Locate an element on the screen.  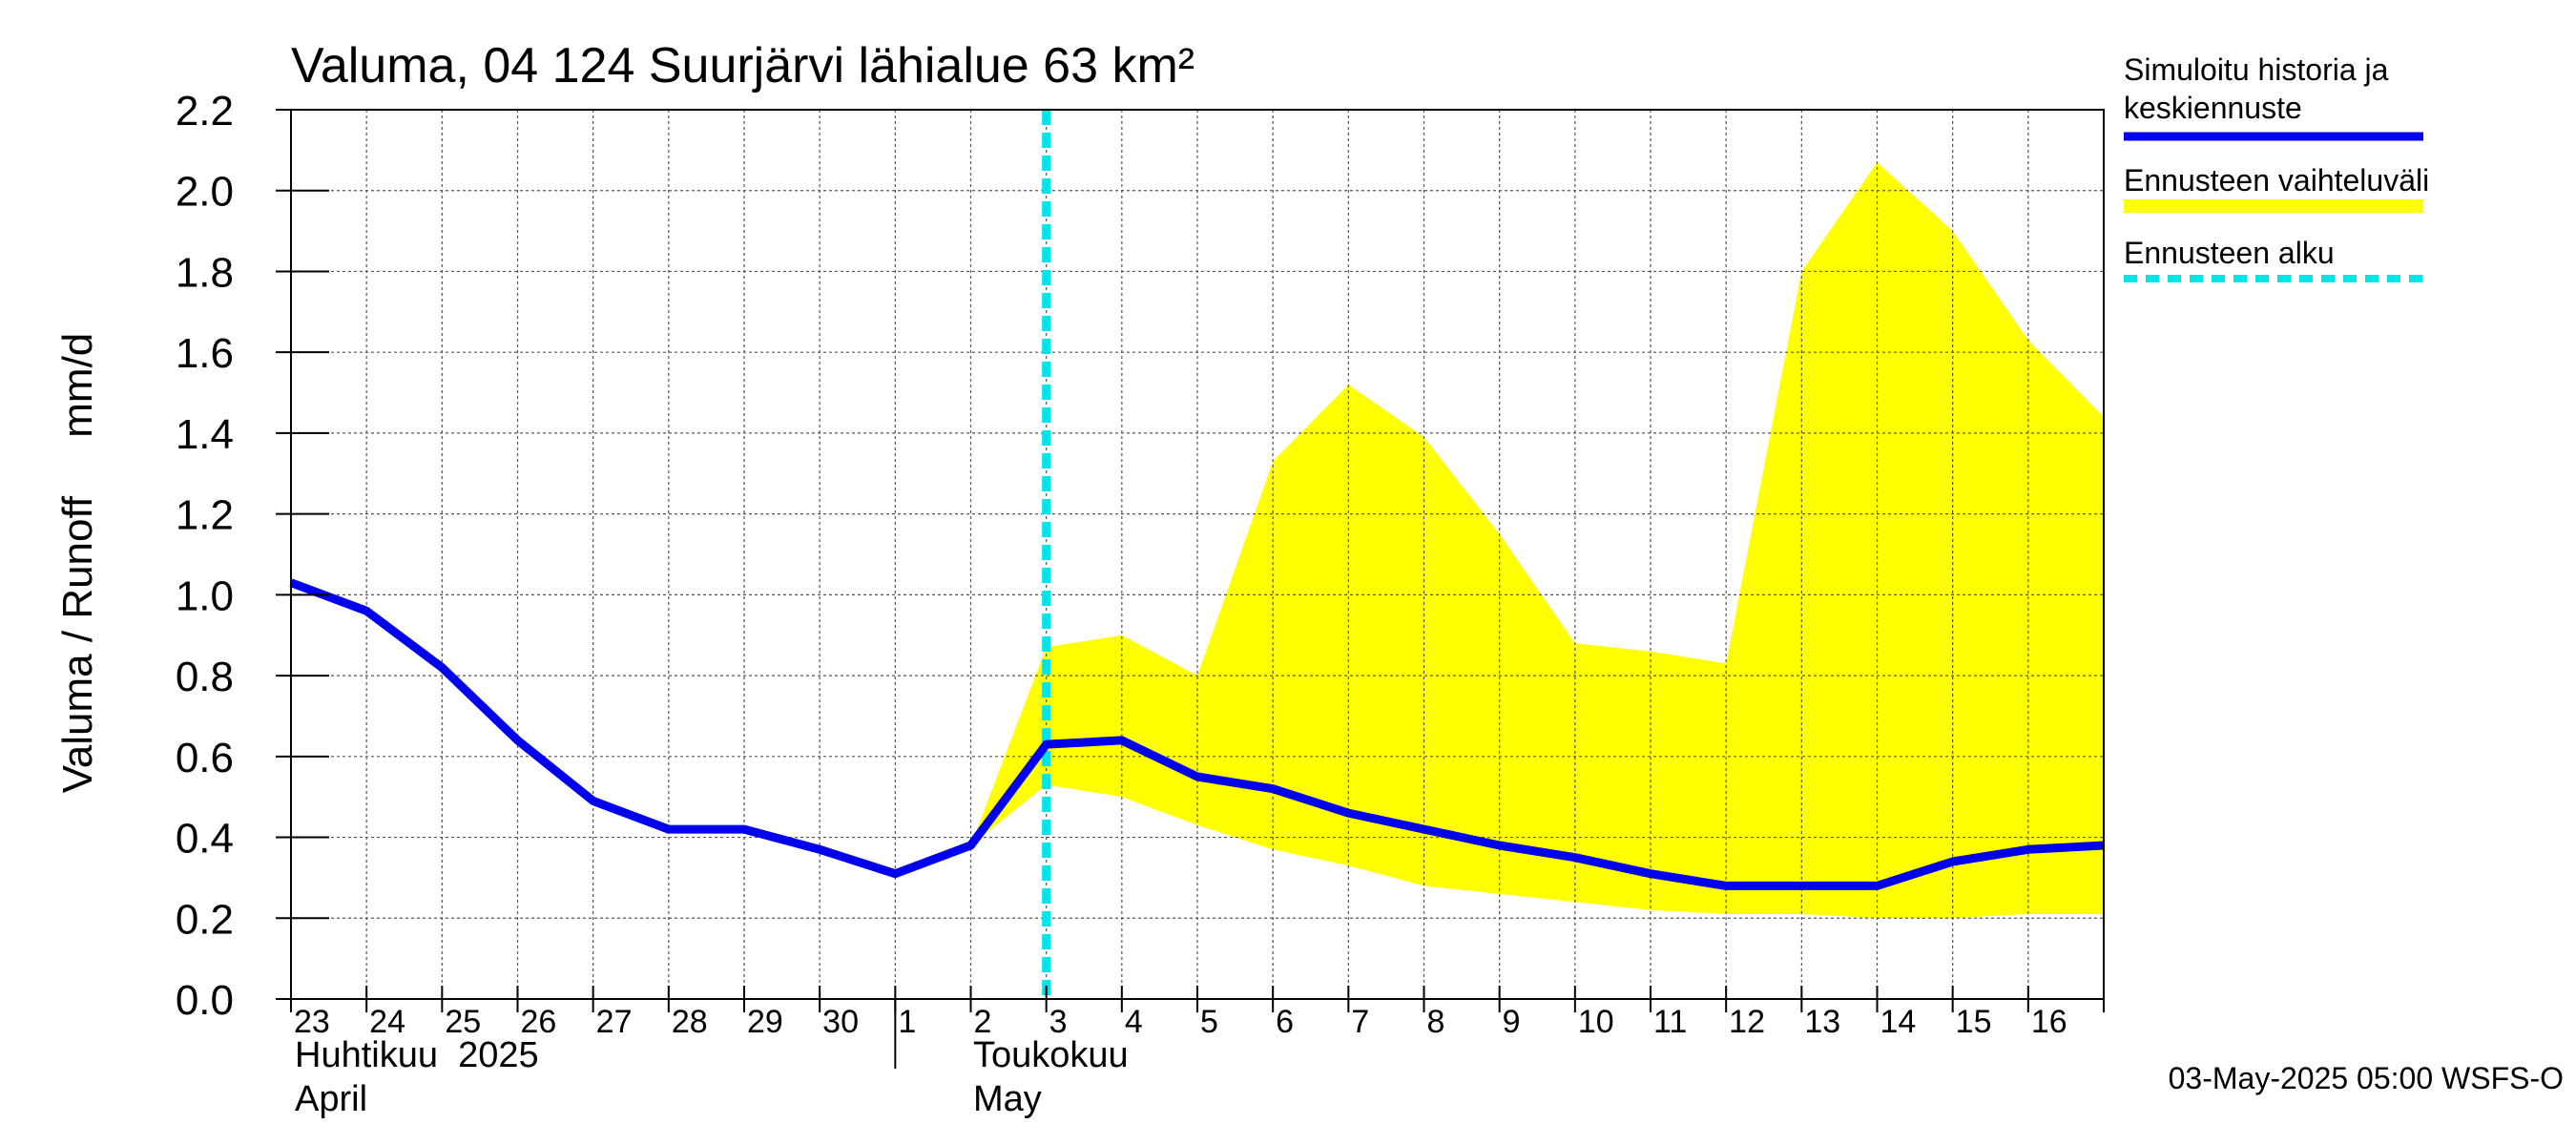
timestamp: 03-May-2025 05:00 WSFS-O is located at coordinates (2366, 1078).